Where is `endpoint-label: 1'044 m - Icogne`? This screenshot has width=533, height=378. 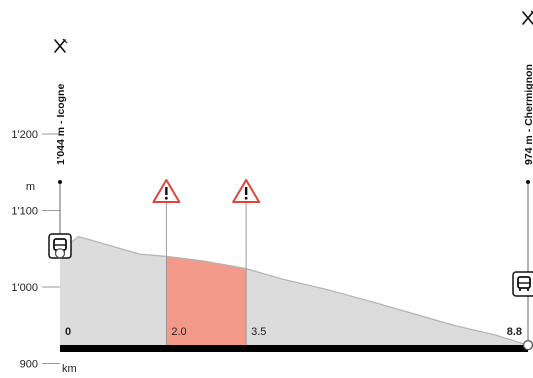
endpoint-label: 1'044 m - Icogne is located at coordinates (61, 124).